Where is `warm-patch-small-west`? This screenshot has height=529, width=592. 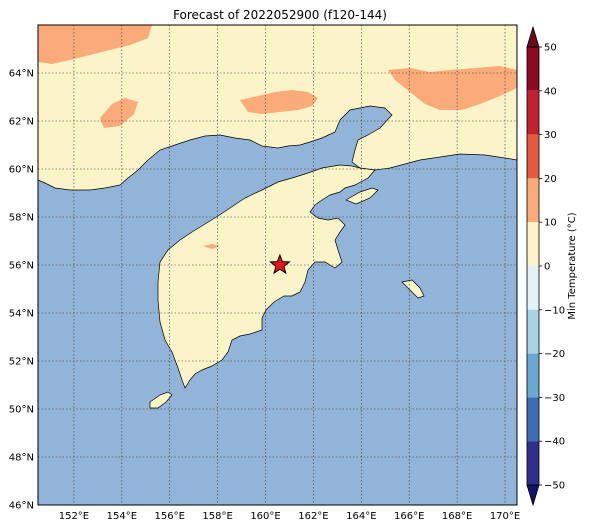
warm-patch-small-west is located at coordinates (119, 113).